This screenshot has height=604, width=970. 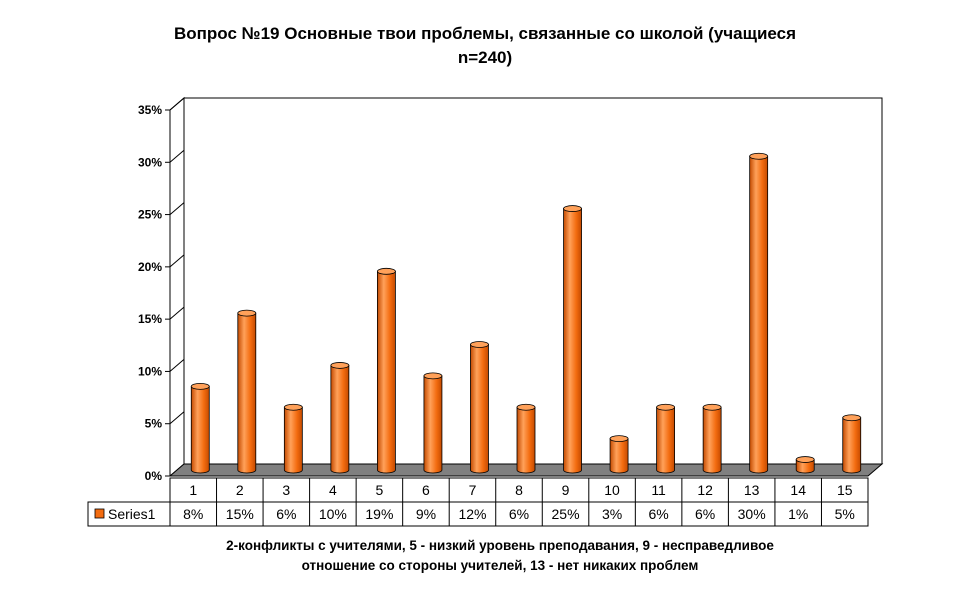 I want to click on y-tick-label: 30%, so click(x=150, y=162).